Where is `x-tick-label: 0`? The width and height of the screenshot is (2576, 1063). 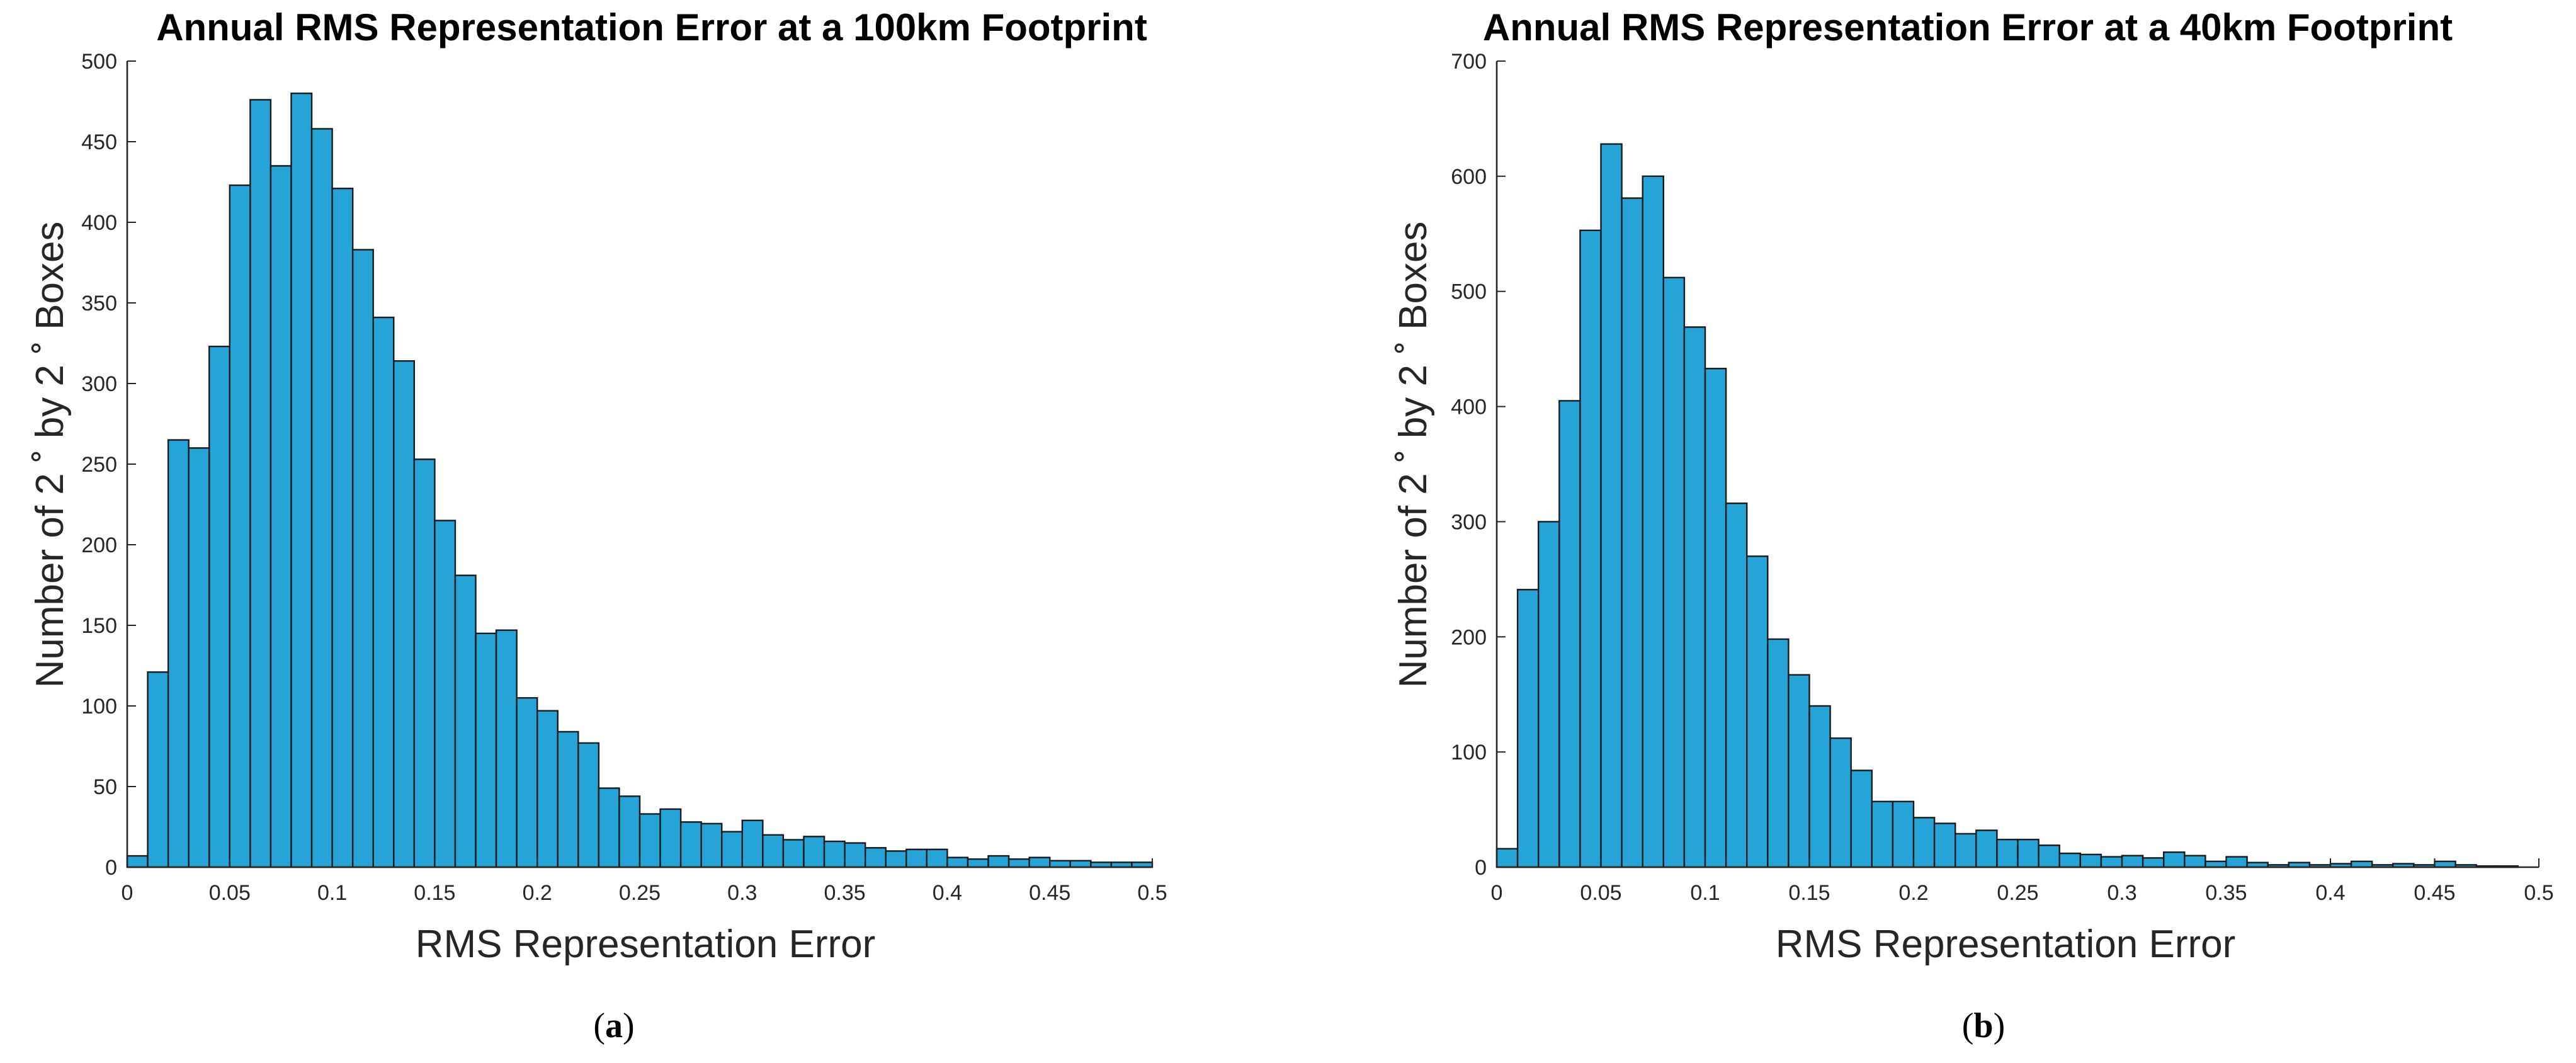 x-tick-label: 0 is located at coordinates (127, 893).